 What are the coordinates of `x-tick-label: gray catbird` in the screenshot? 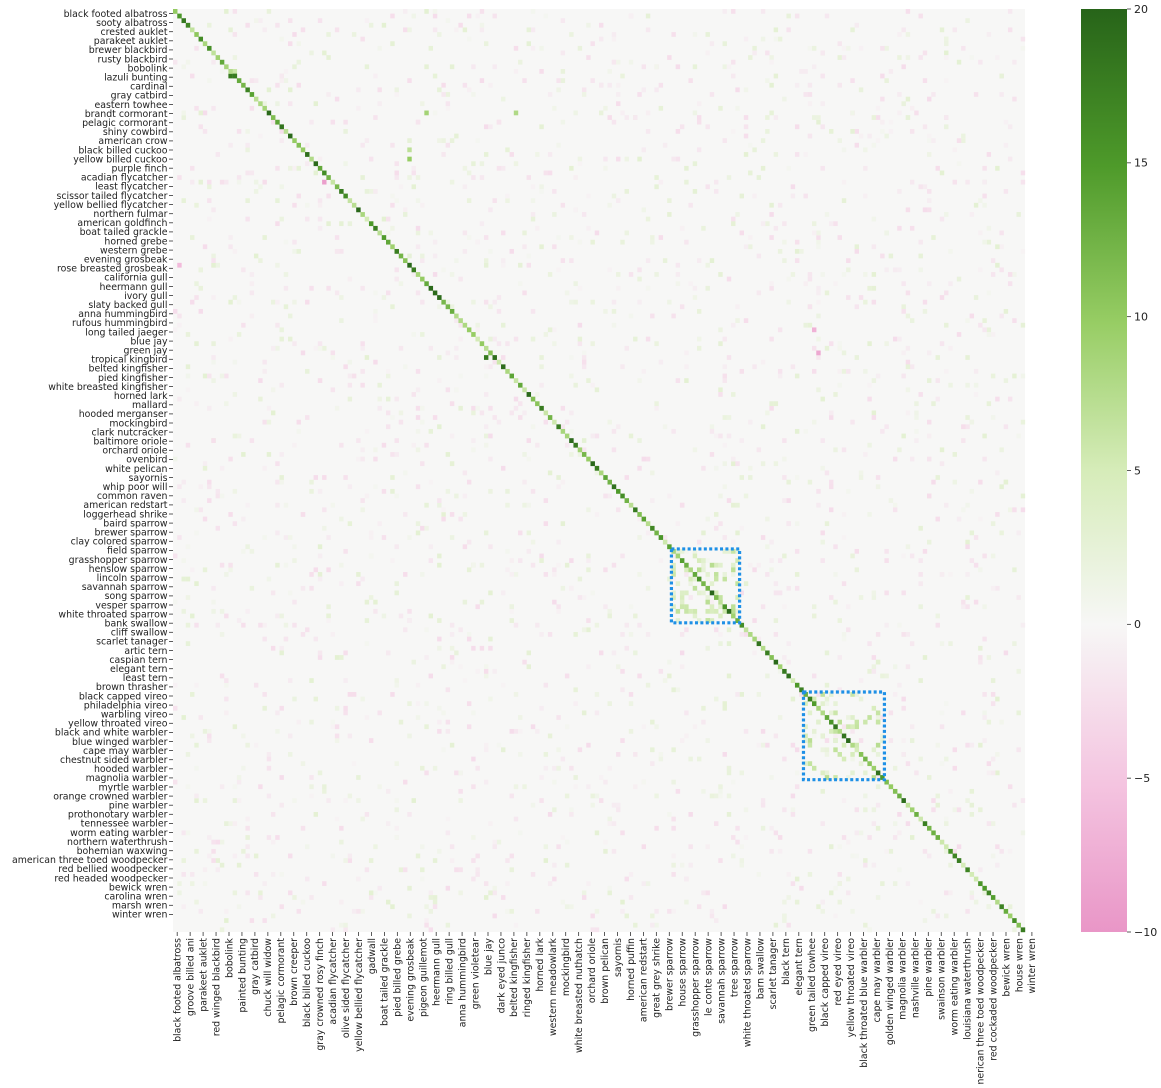 It's located at (255, 966).